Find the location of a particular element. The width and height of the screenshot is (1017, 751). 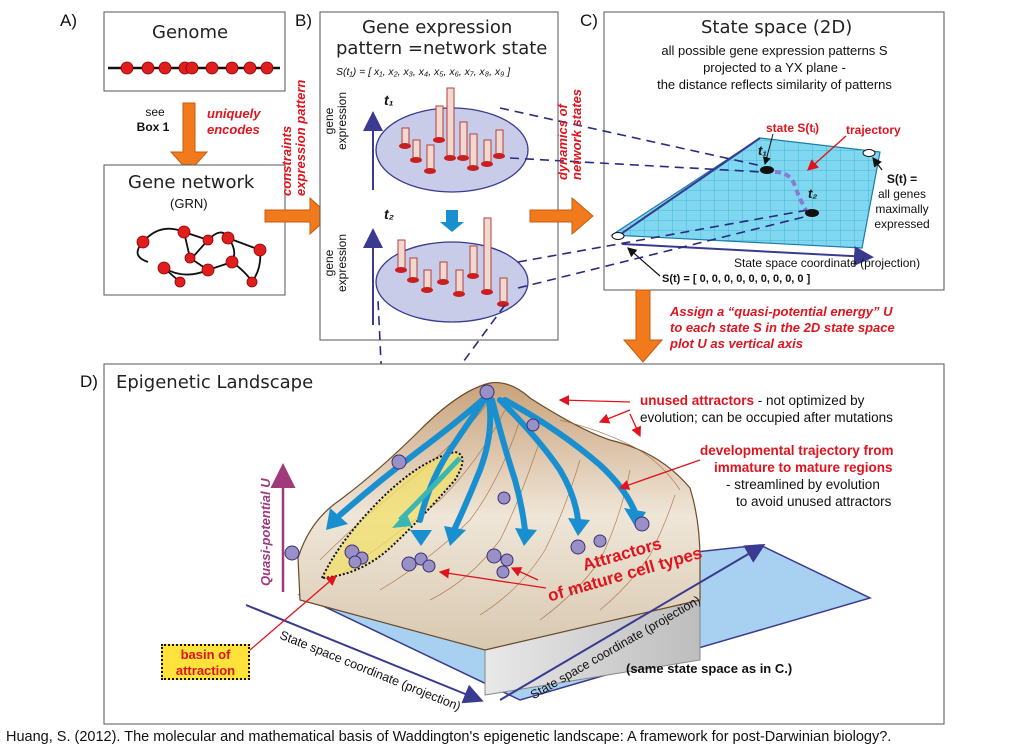

state-change-arrow is located at coordinates (452, 221).